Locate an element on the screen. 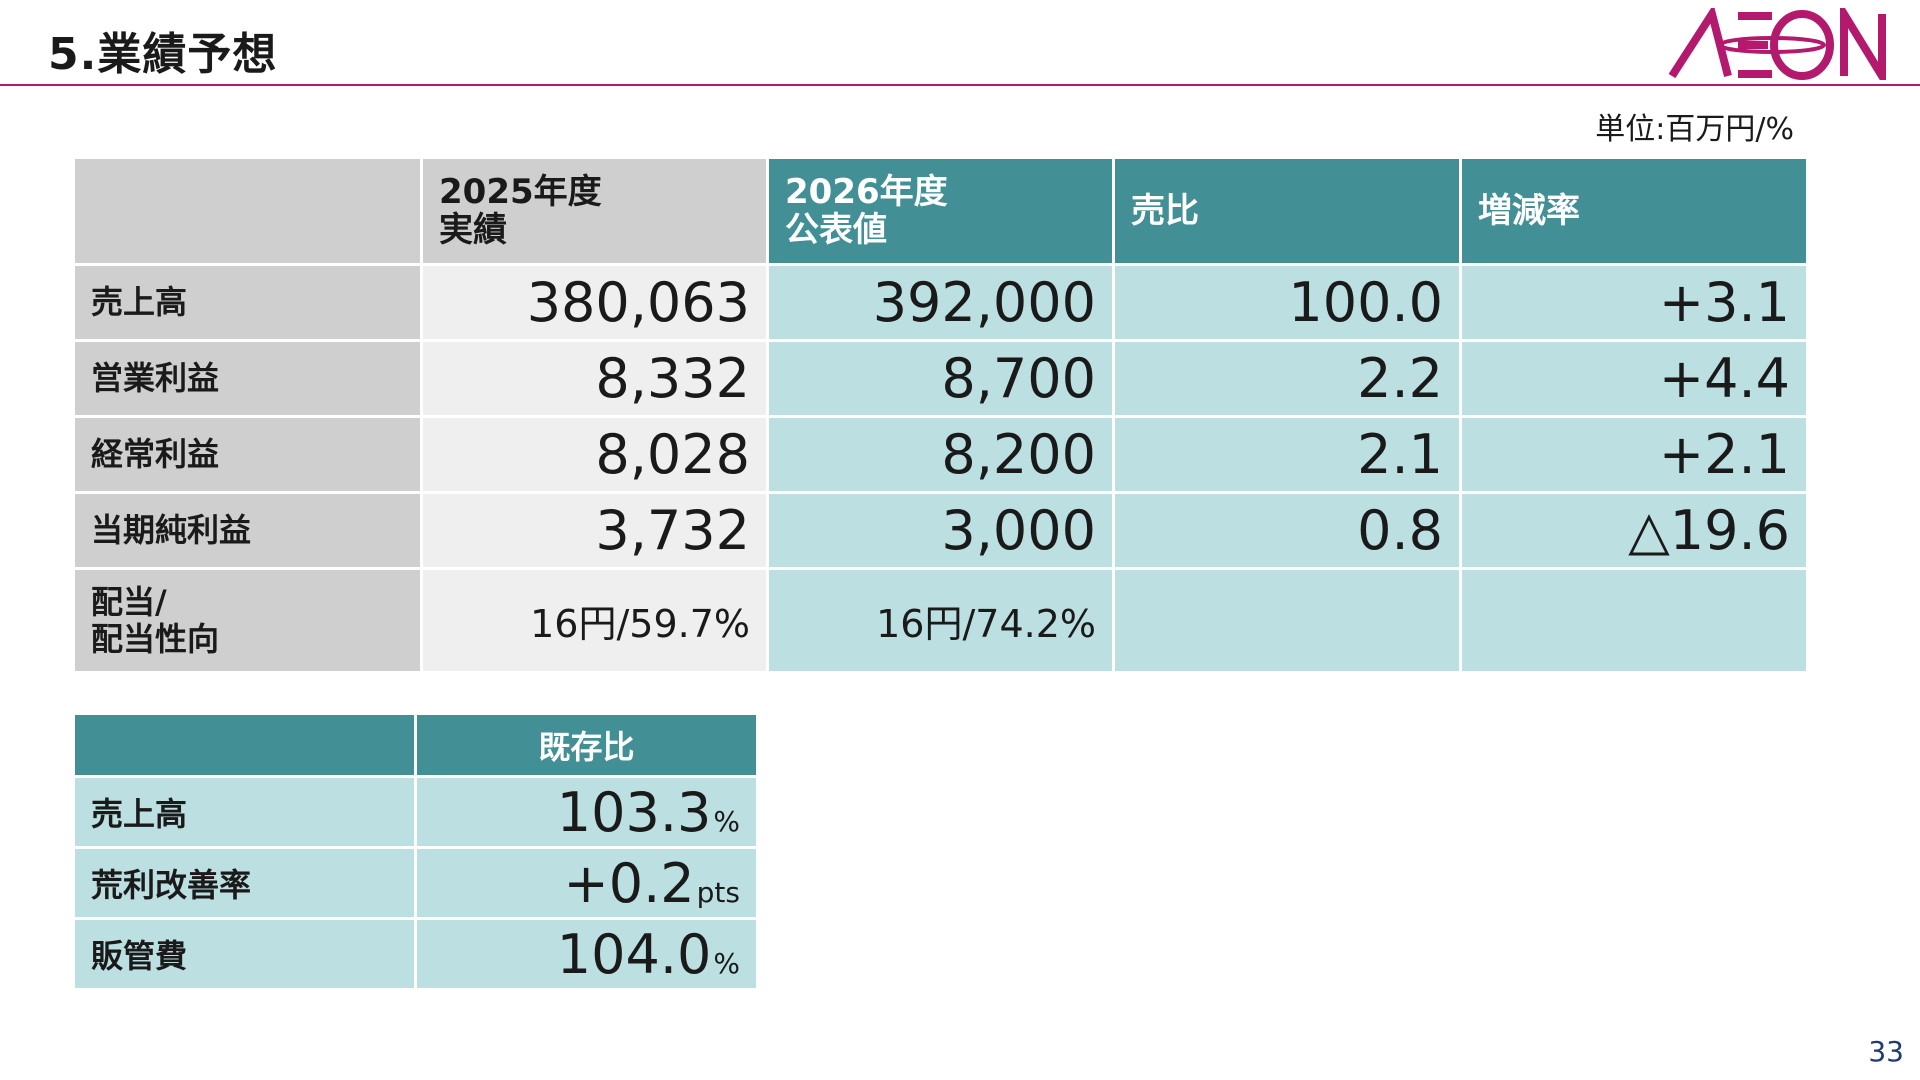 This screenshot has height=1080, width=1920. table-row: 当期純利益 3,732 3,000 0.8 △19.6 is located at coordinates (940, 530).